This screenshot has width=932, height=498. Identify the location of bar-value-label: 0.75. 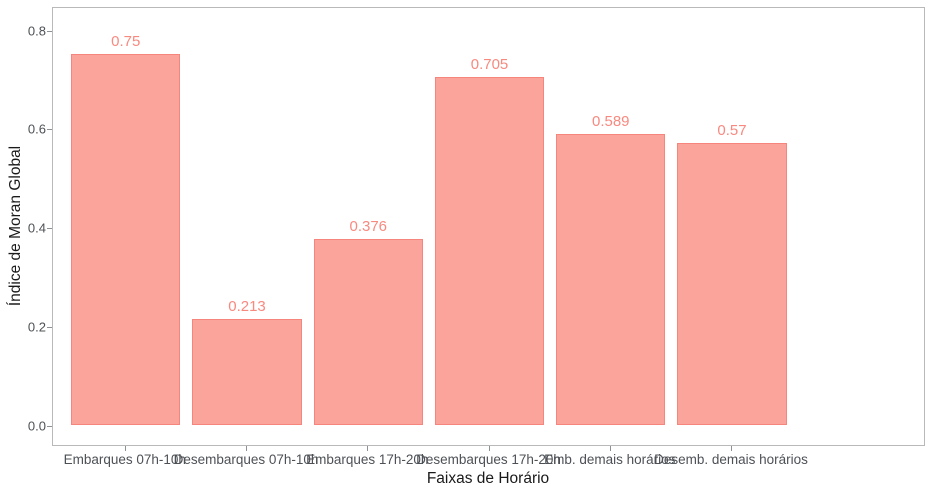
(126, 42).